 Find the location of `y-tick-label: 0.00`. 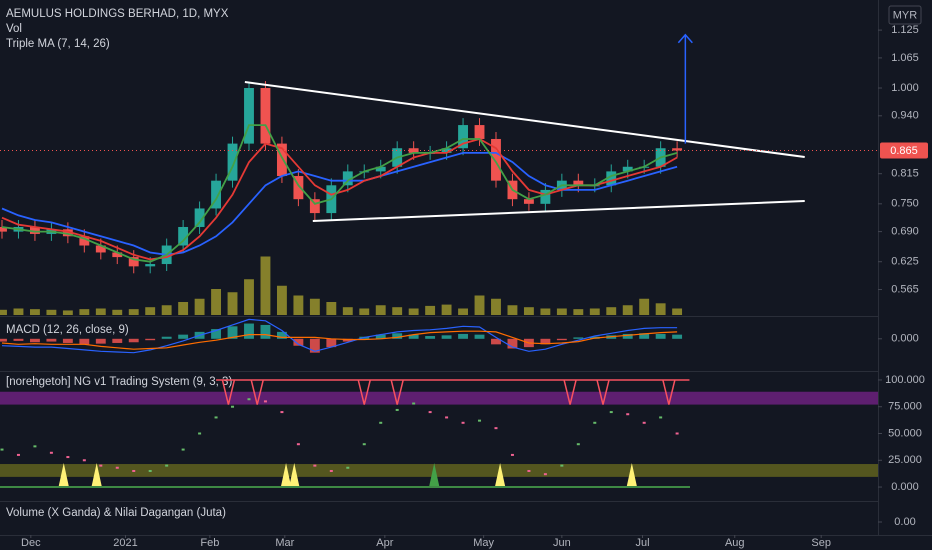

y-tick-label: 0.00 is located at coordinates (904, 522).